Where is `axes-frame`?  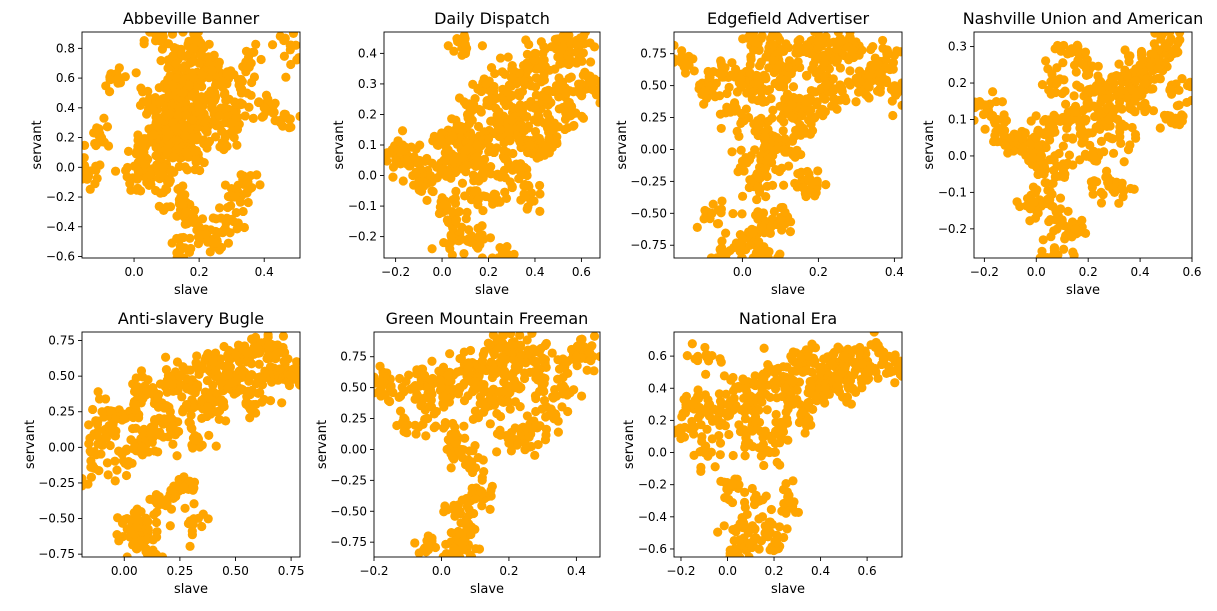 axes-frame is located at coordinates (191, 145).